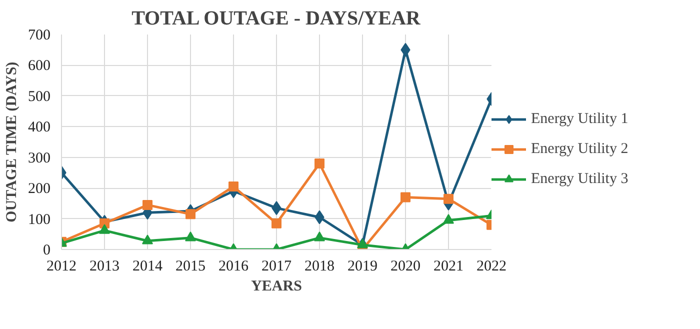 This screenshot has height=329, width=700. I want to click on x-tick-label: 2015, so click(191, 266).